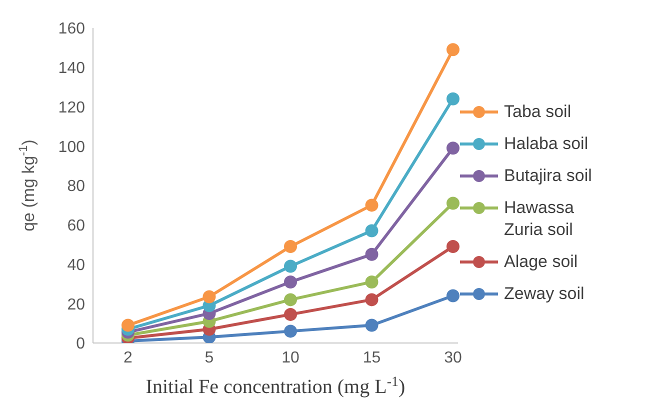 The height and width of the screenshot is (418, 653). Describe the element at coordinates (209, 357) in the screenshot. I see `x-tick-label: 5` at that location.